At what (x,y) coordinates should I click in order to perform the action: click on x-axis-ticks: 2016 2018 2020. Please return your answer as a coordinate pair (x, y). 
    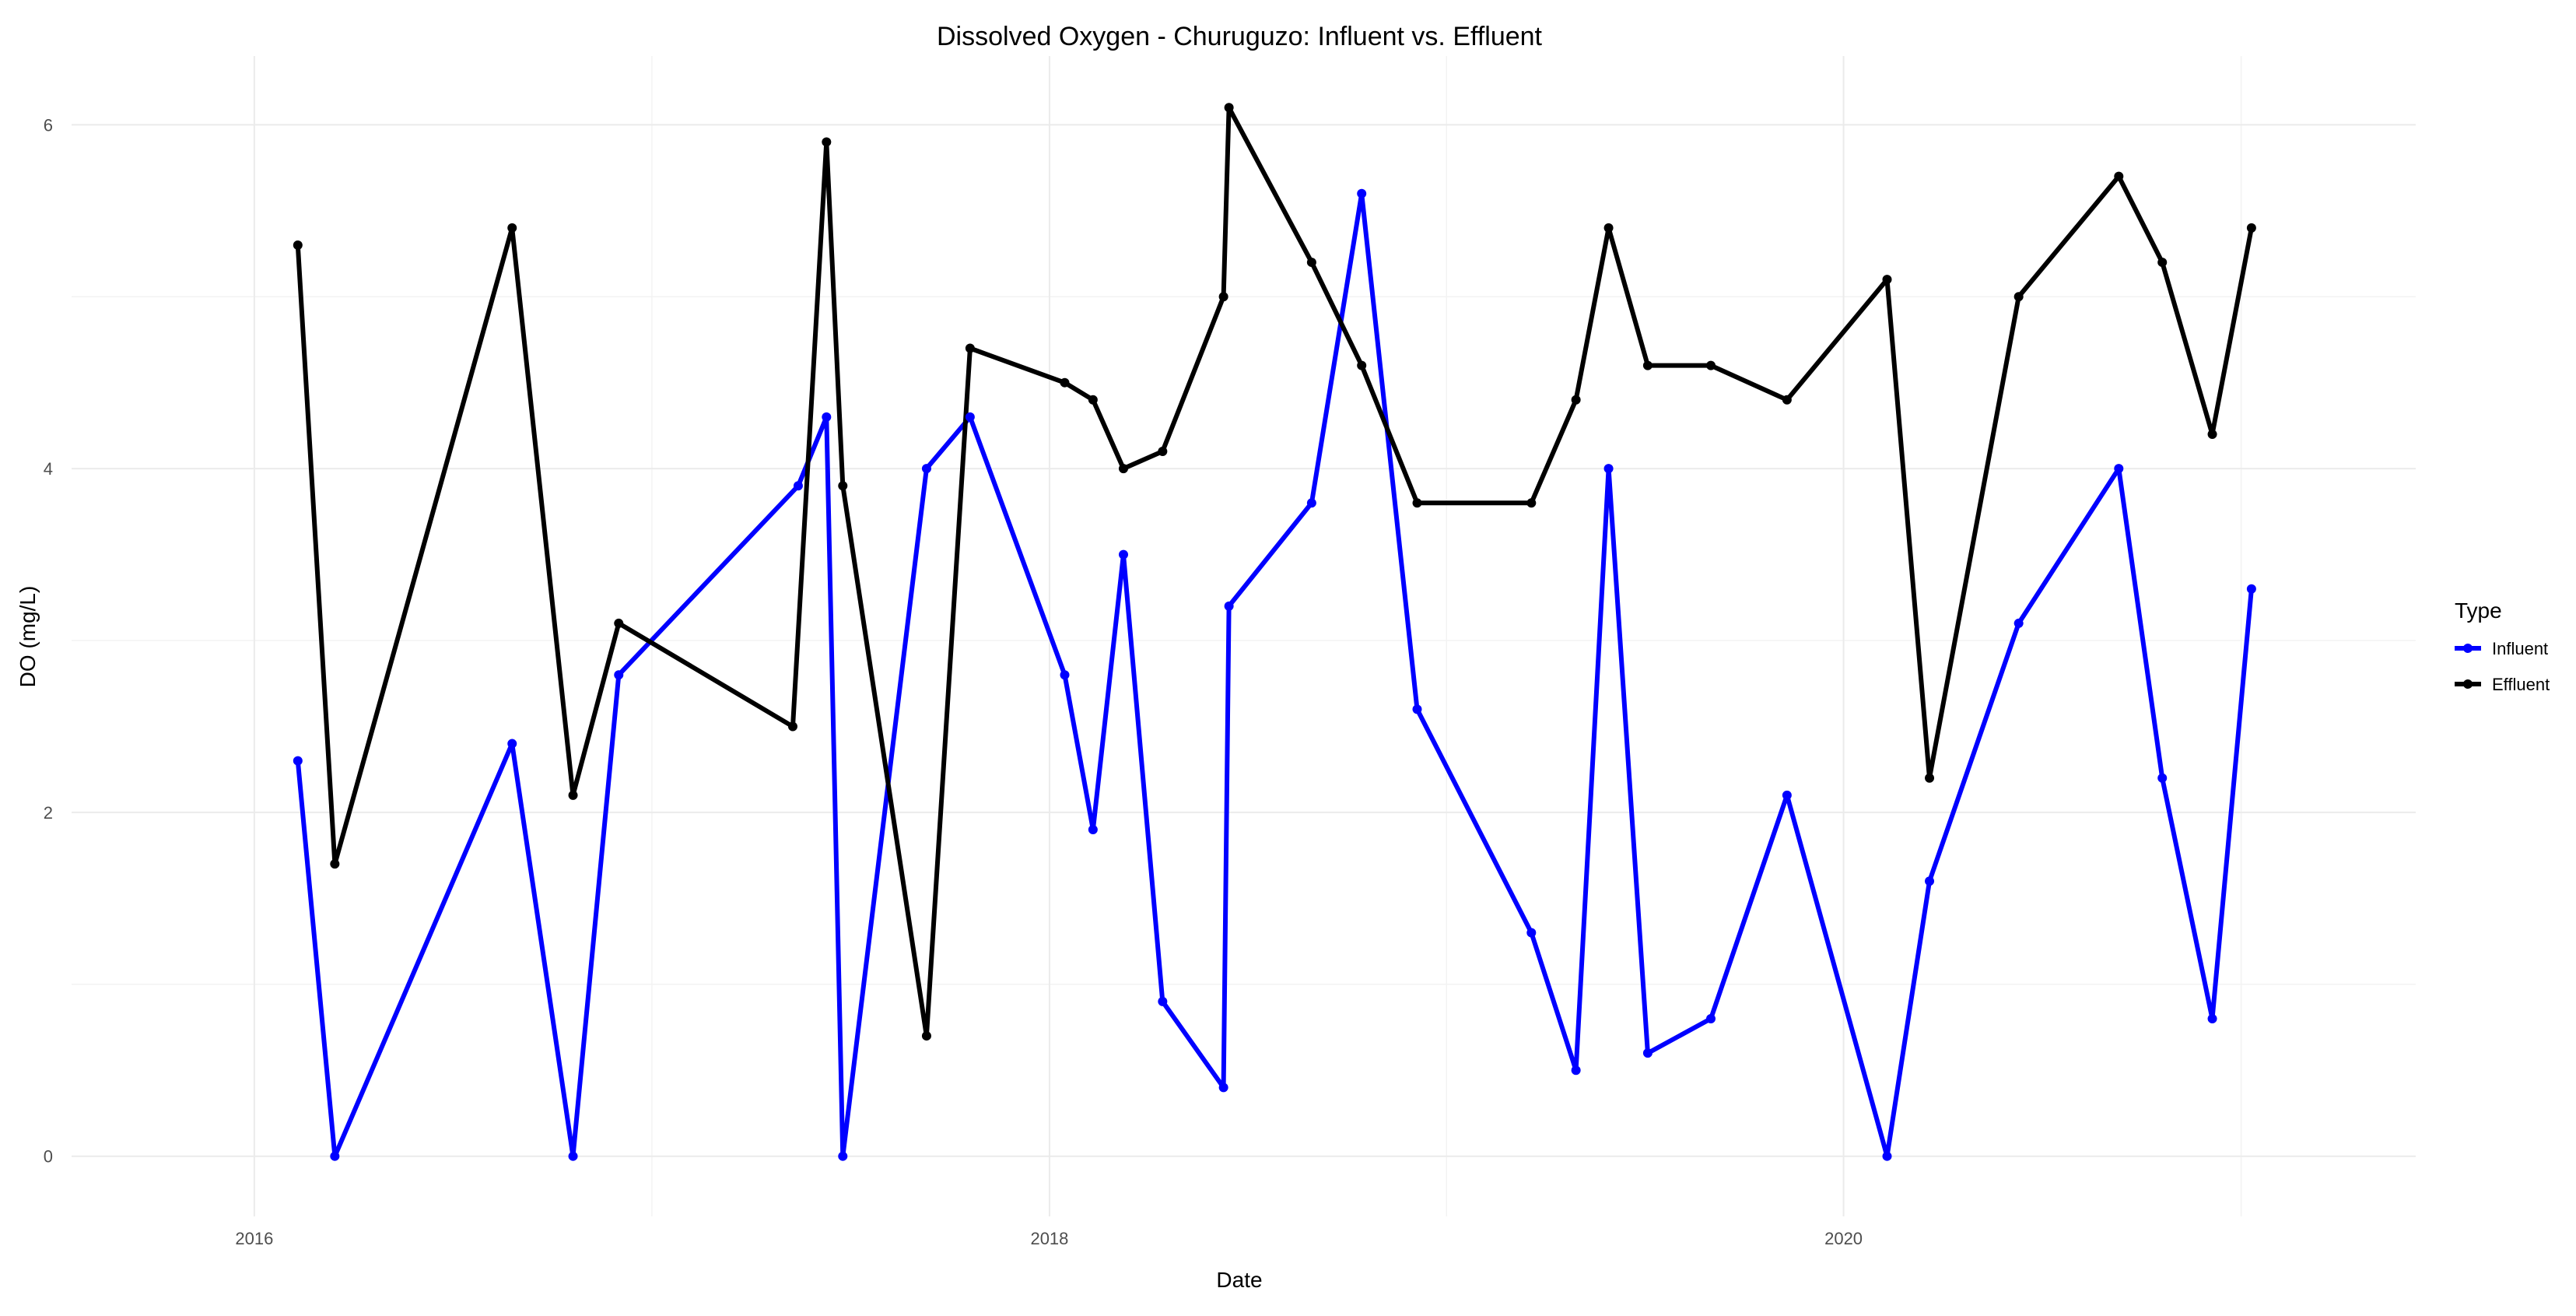
    Looking at the image, I should click on (1049, 1238).